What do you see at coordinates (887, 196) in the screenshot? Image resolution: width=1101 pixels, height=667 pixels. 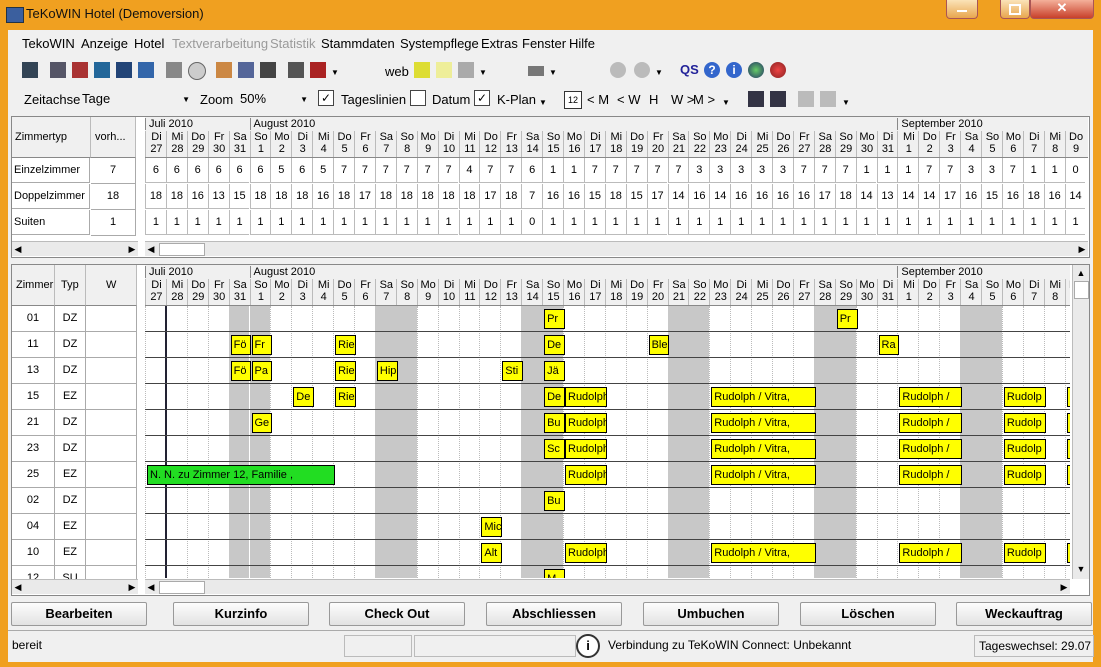 I see `availability-cell: 13` at bounding box center [887, 196].